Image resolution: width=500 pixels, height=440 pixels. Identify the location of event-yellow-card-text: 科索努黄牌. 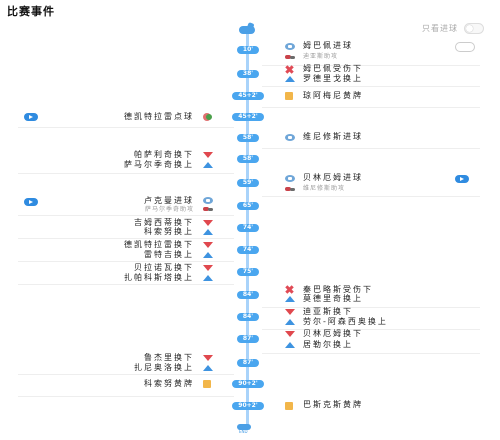
(169, 383).